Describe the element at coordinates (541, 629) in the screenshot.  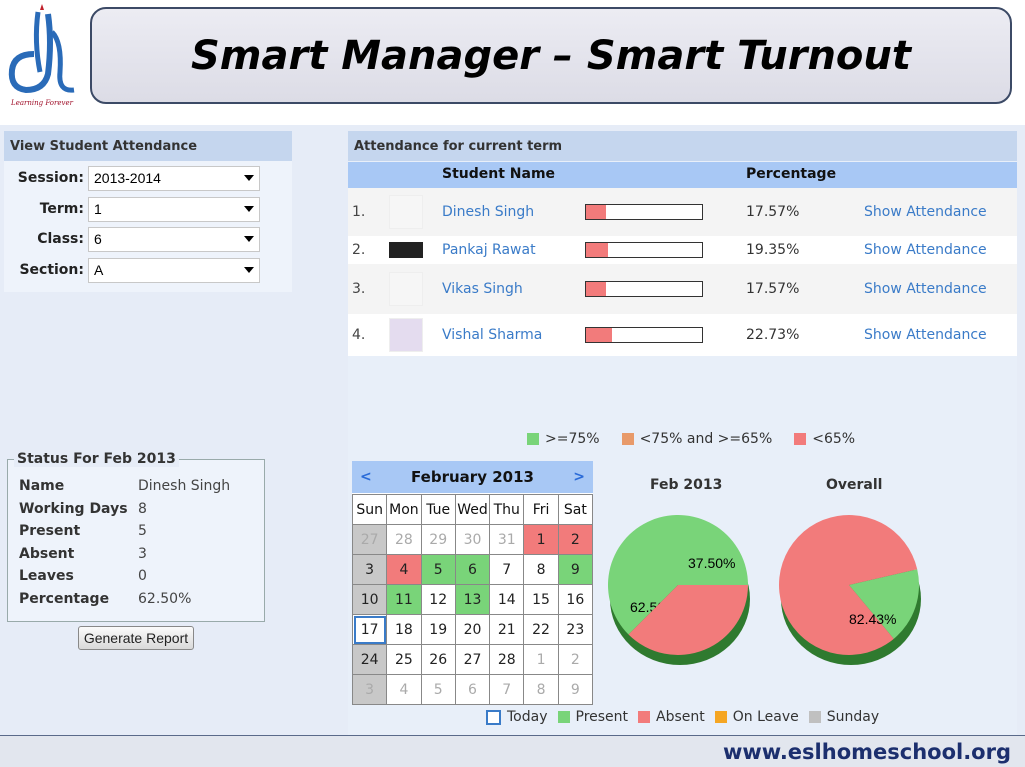
I see `calendar-day: 22` at that location.